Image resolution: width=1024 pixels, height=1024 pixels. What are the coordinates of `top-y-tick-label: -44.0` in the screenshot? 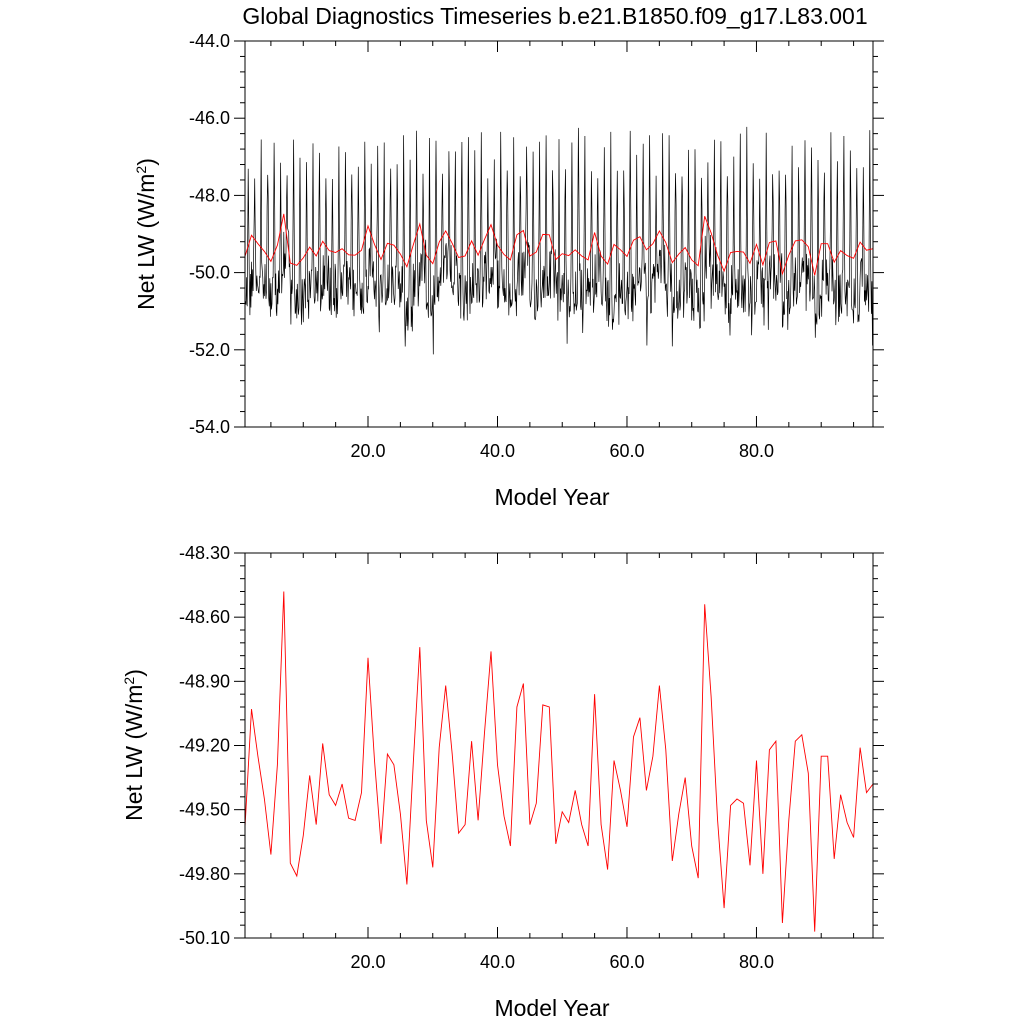 It's located at (209, 41).